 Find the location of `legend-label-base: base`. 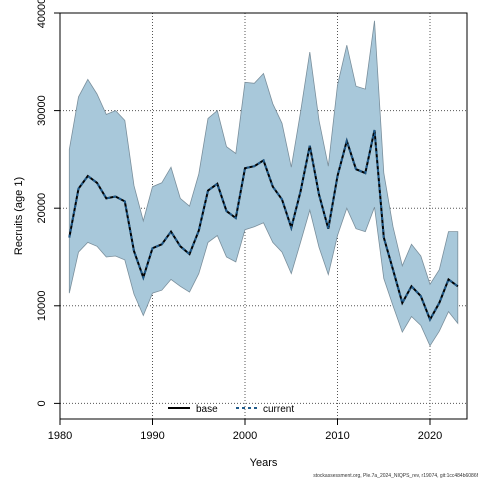

legend-label-base: base is located at coordinates (207, 409).